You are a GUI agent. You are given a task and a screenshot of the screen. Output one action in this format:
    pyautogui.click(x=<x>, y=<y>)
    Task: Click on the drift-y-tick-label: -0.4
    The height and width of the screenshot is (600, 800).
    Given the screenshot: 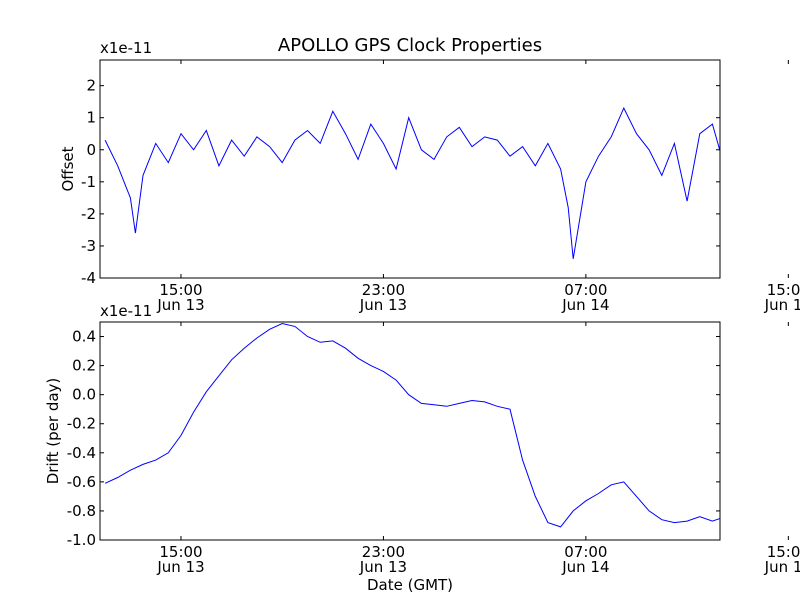 What is the action you would take?
    pyautogui.click(x=81, y=453)
    